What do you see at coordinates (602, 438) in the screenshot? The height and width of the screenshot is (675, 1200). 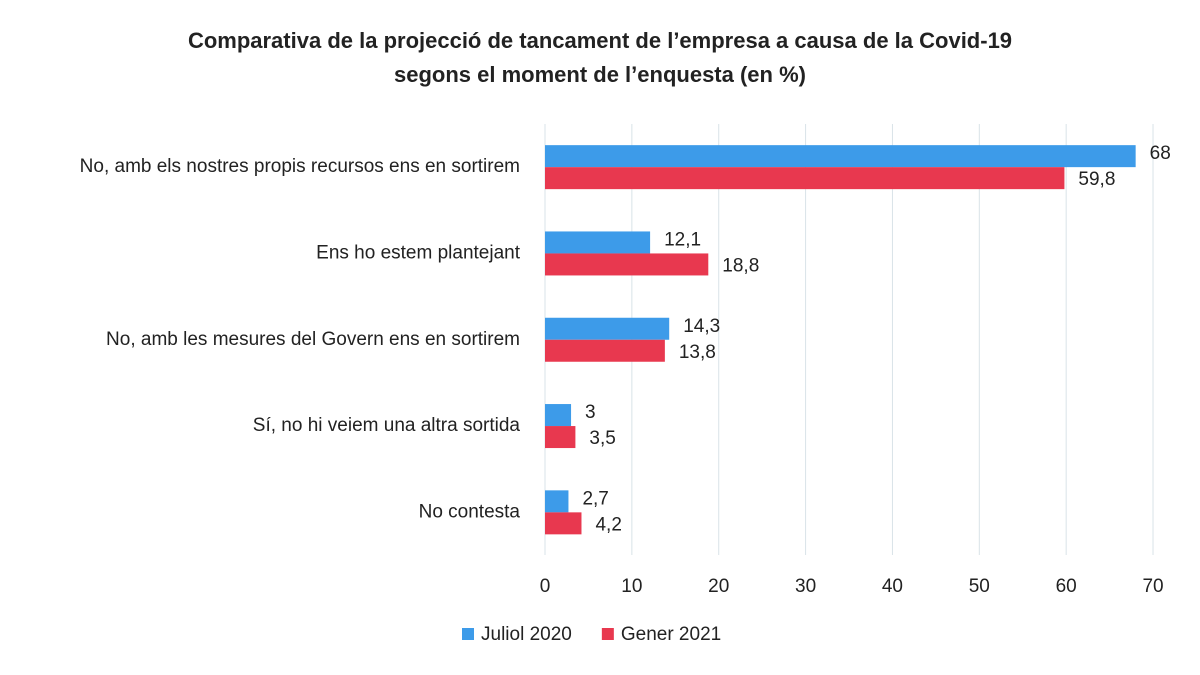 I see `value-label: 3,5` at bounding box center [602, 438].